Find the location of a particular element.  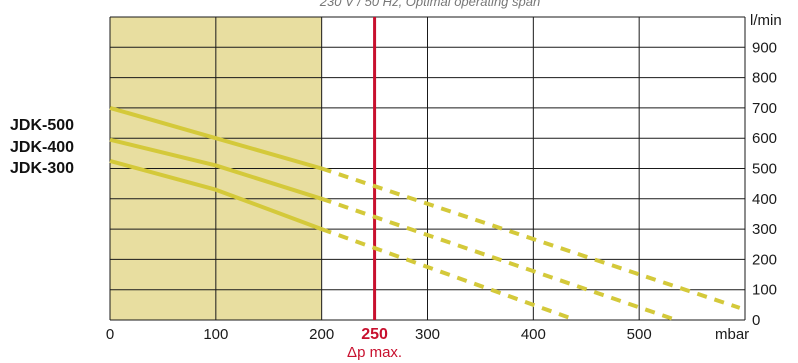

series-jdk-500-solid is located at coordinates (216, 138).